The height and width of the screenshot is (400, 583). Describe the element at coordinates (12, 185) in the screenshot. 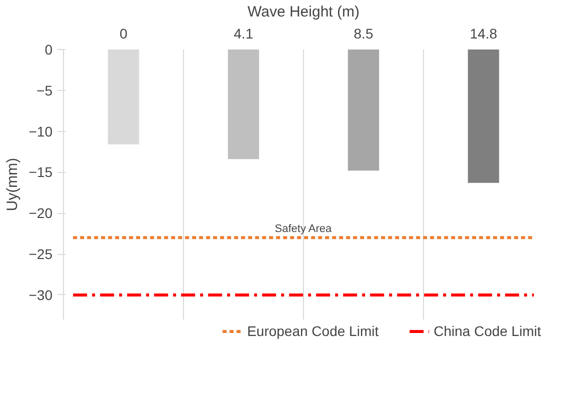

I see `y-axis-title: Uy(mm)` at that location.